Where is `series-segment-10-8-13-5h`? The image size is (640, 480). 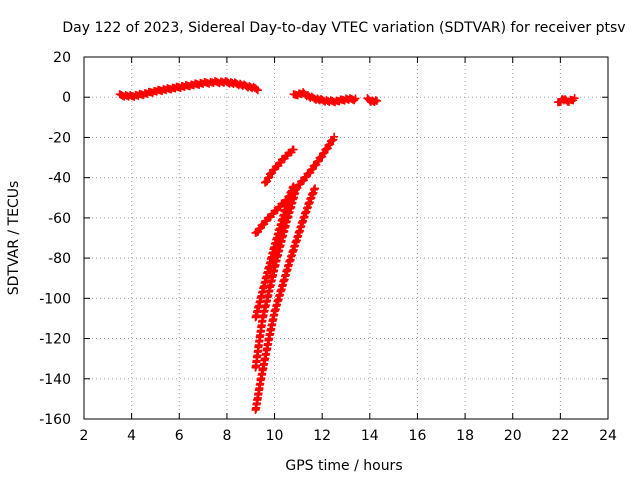
series-segment-10-8-13-5h is located at coordinates (324, 97).